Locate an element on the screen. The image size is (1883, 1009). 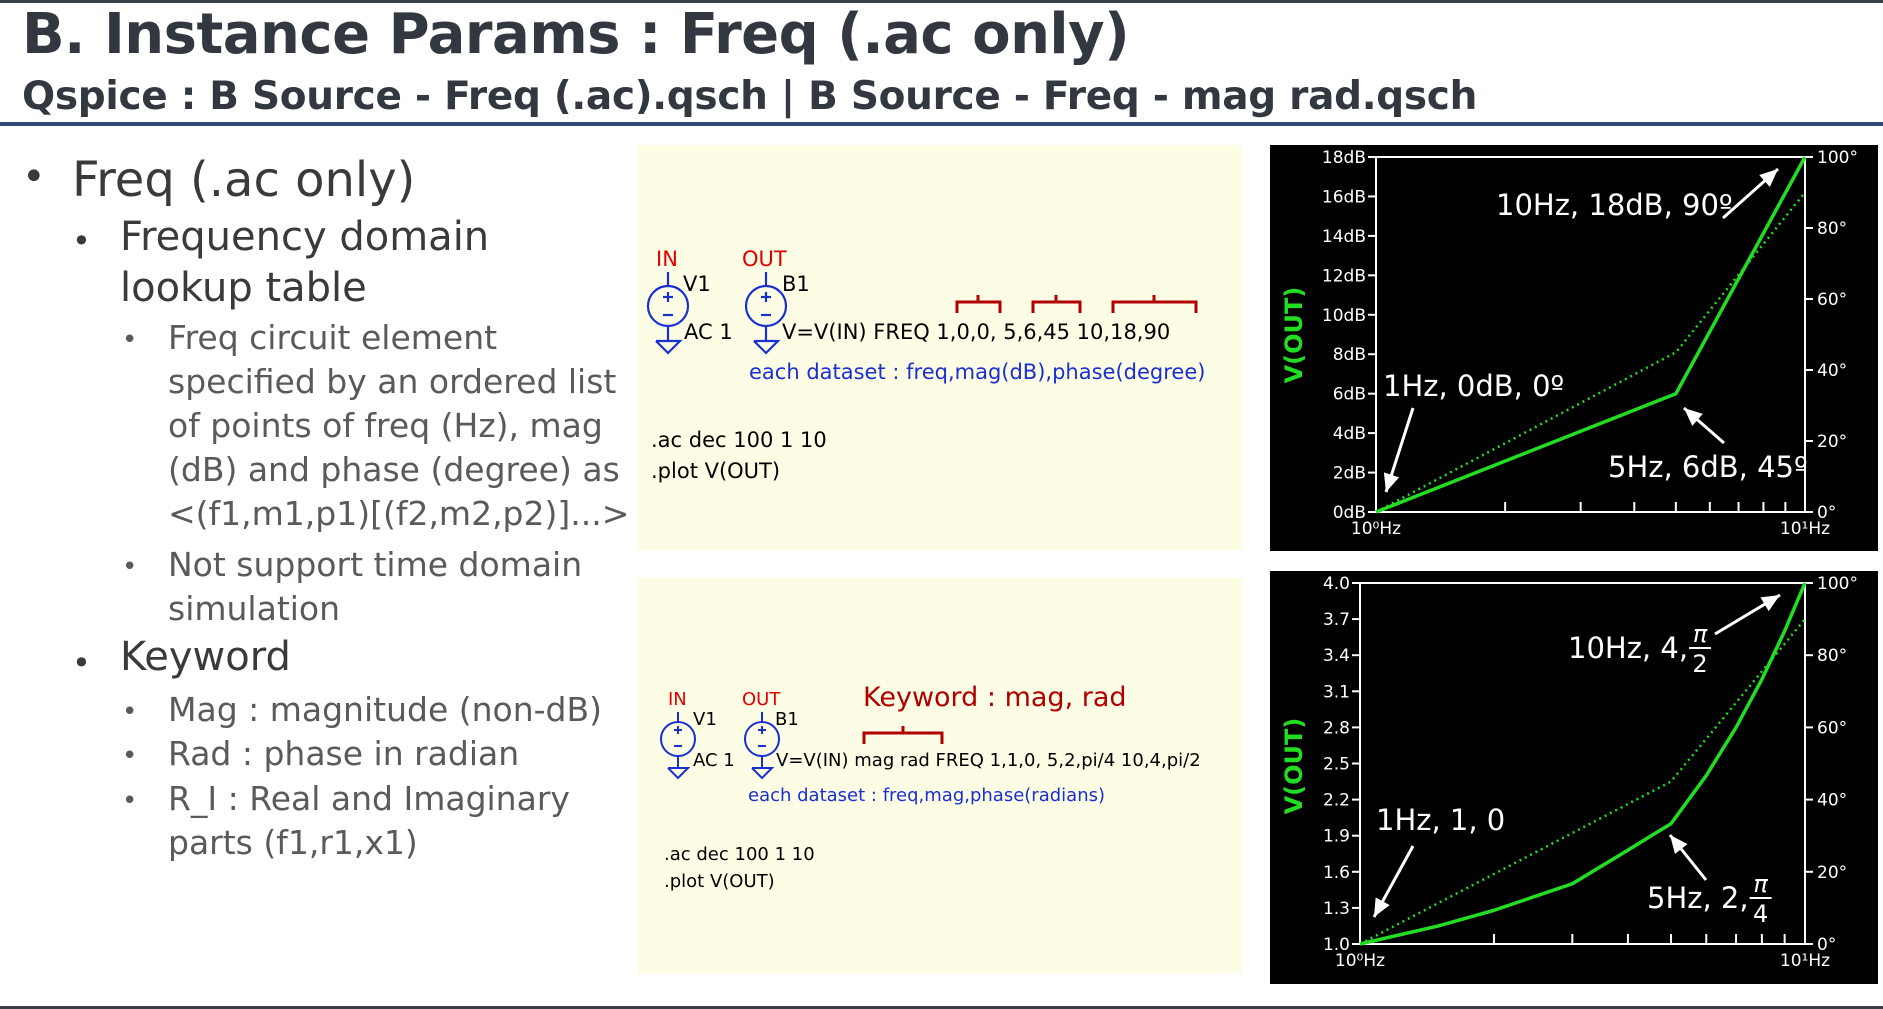
bullet-freq-desc-line1: Freq circuit element is located at coordinates (333, 337).